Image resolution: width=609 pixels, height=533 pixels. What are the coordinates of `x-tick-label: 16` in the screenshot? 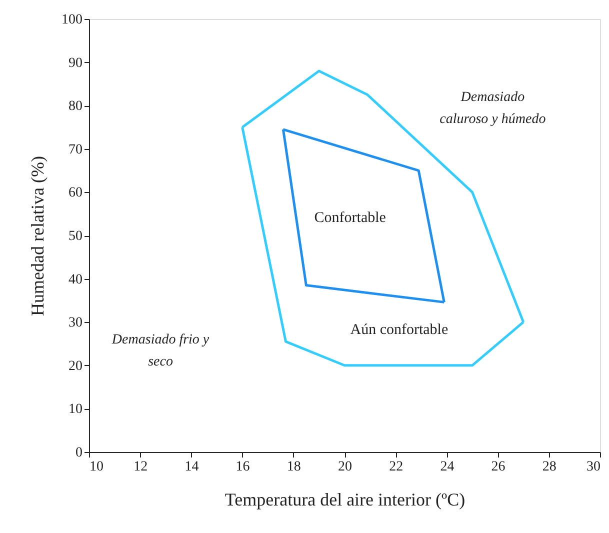 It's located at (243, 467).